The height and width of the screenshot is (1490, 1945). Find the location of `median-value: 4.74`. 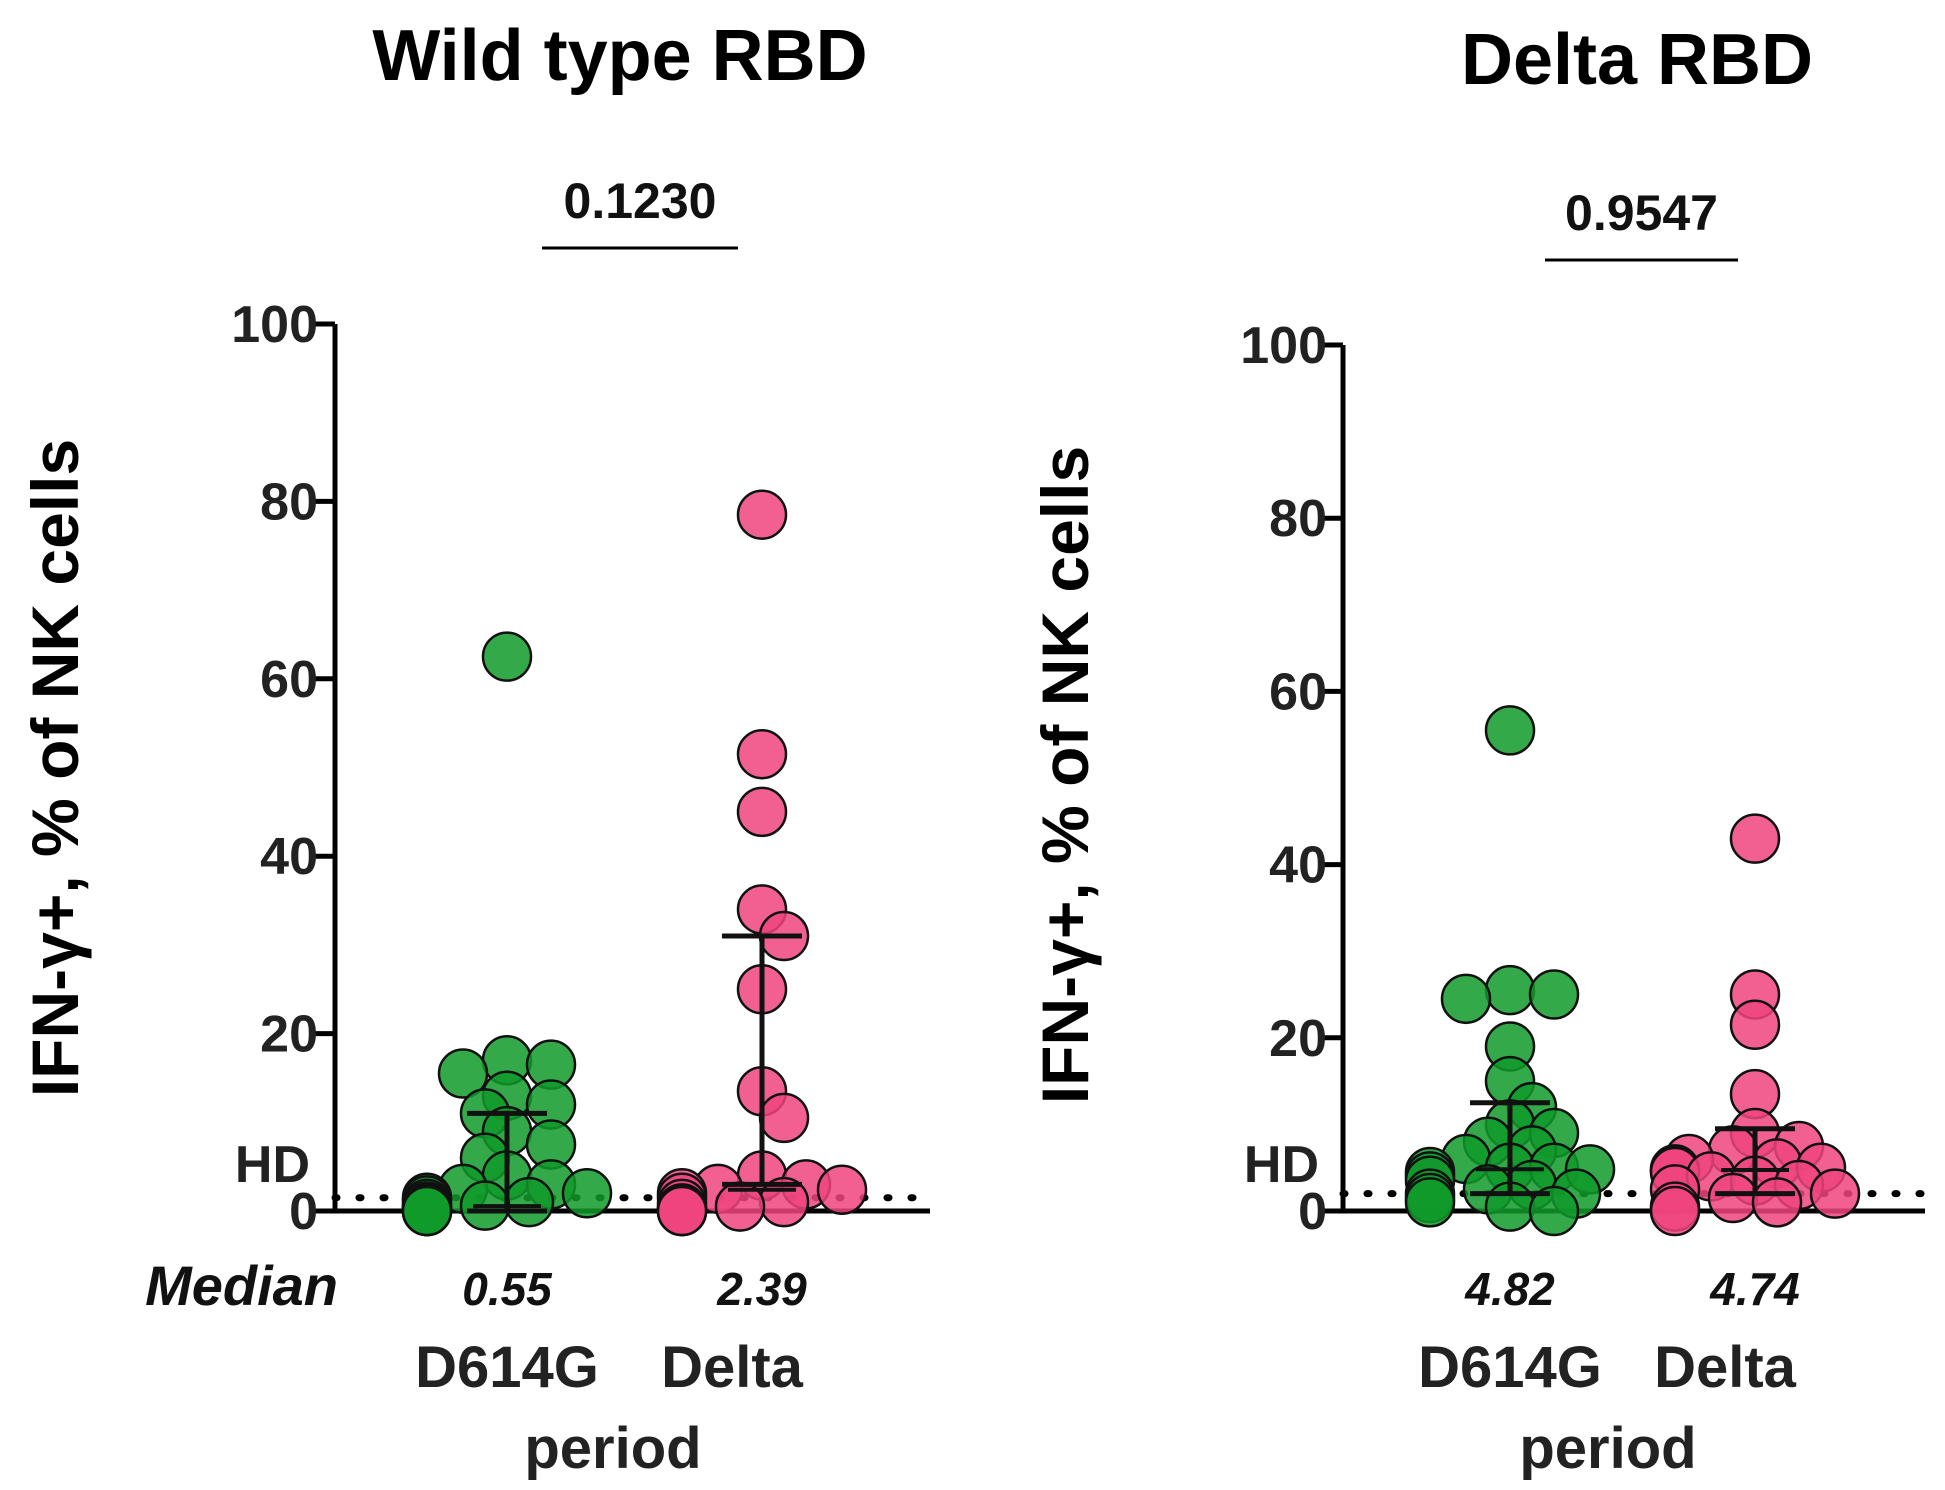

median-value: 4.74 is located at coordinates (1754, 1289).